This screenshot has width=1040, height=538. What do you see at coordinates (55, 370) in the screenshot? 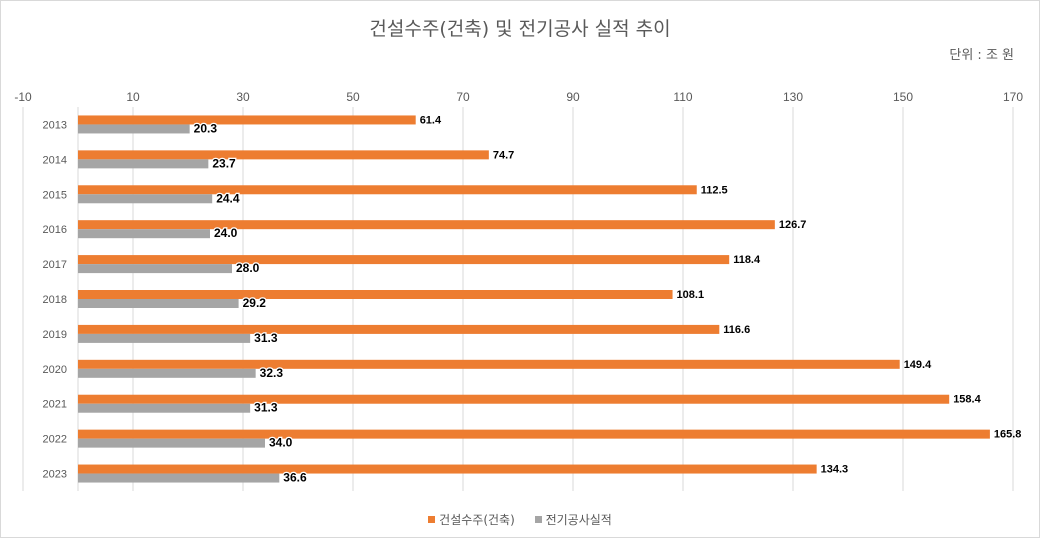
I see `y-tick-label: 2020` at bounding box center [55, 370].